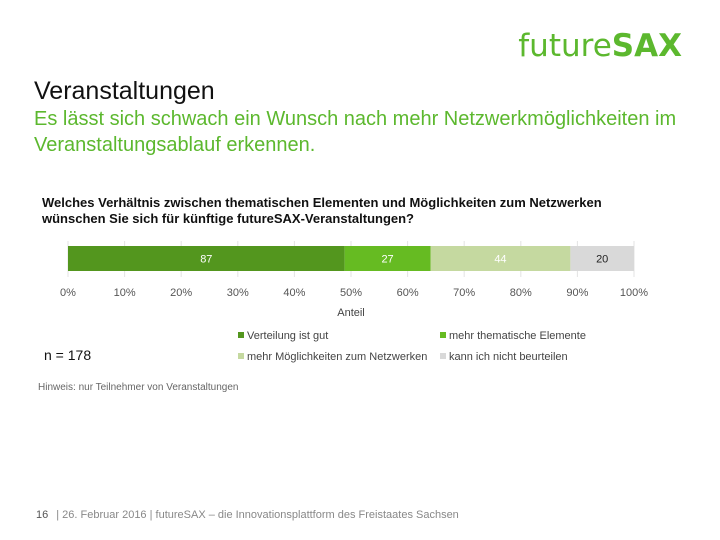  I want to click on x-tick-label: 20%, so click(181, 293).